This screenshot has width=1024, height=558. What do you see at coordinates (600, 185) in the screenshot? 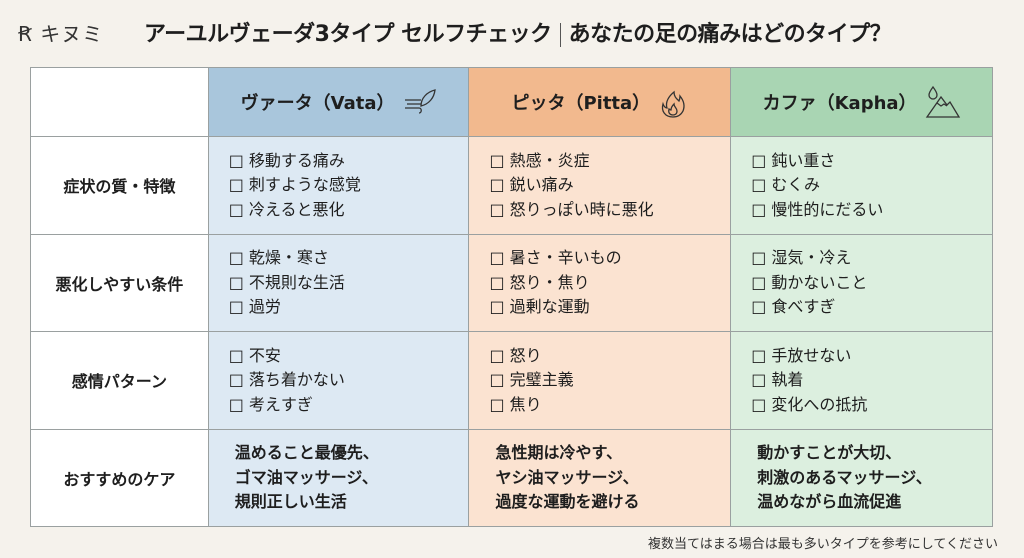
I see `cell-pitta: □ 熱感・炎症 □ 鋭い痛み □ 怒りっぽい時に悪化` at bounding box center [600, 185].